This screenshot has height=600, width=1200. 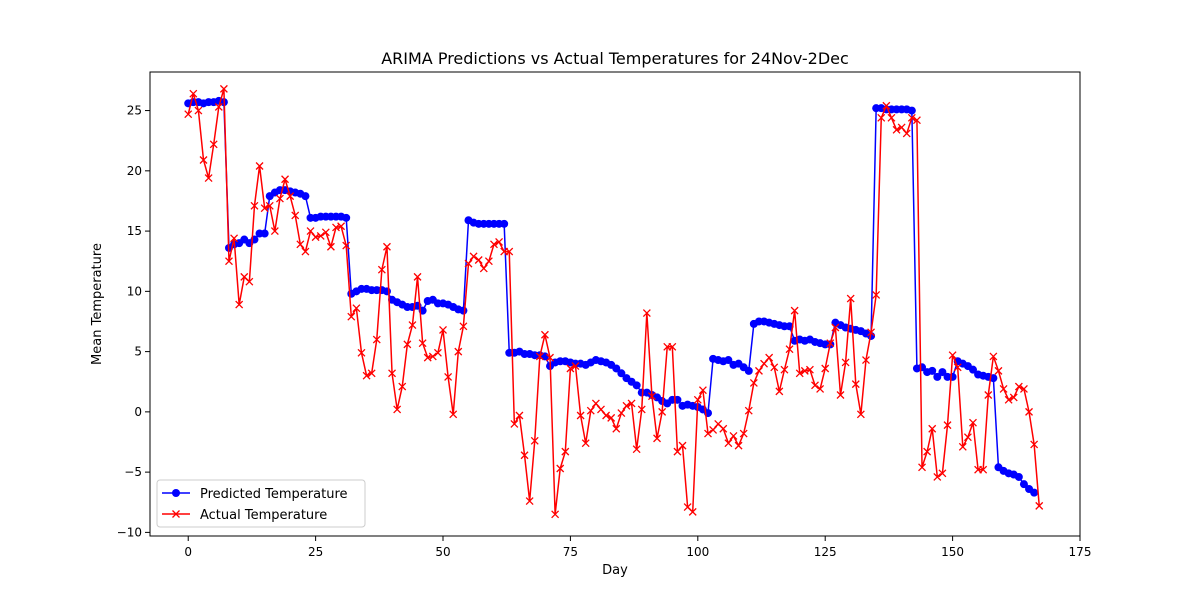 What do you see at coordinates (615, 570) in the screenshot?
I see `x-axis-label: Day` at bounding box center [615, 570].